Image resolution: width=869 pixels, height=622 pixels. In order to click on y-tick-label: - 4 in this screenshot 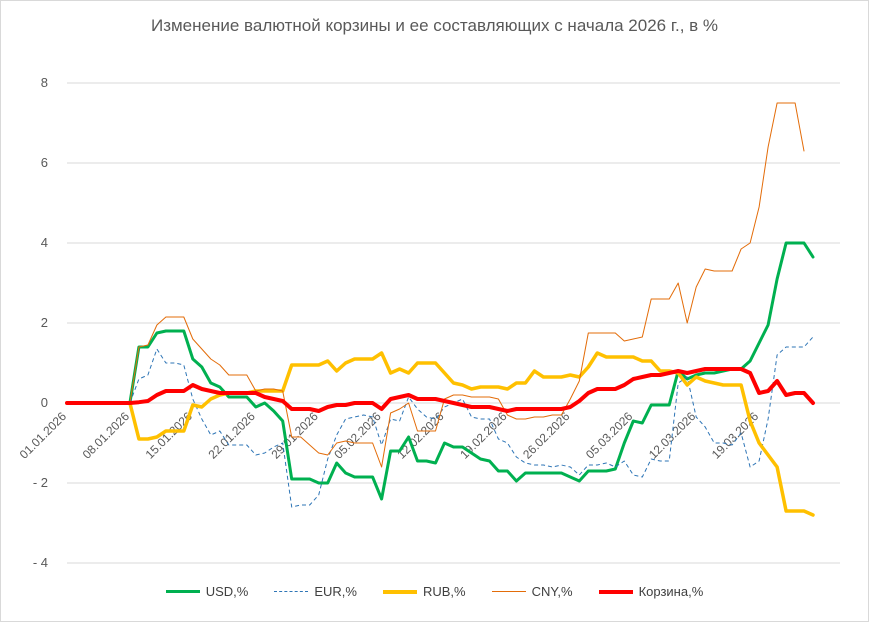, I will do `click(40, 562)`.